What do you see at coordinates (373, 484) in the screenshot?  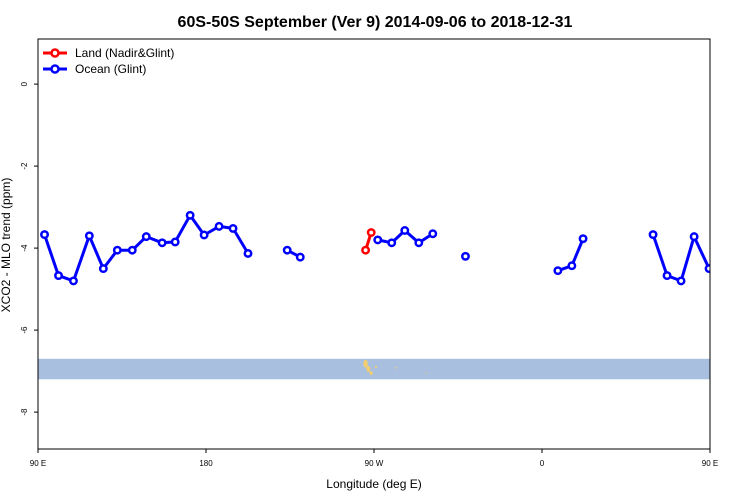 I see `x-axis-label: Longitude (deg E)` at bounding box center [373, 484].